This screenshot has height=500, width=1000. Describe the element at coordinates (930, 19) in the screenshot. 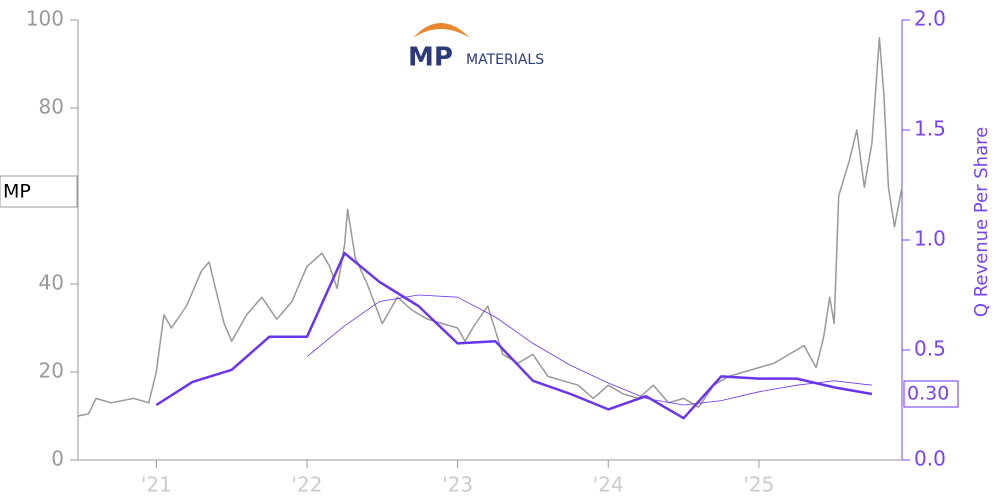

I see `y2-tick-label: 2.0` at that location.